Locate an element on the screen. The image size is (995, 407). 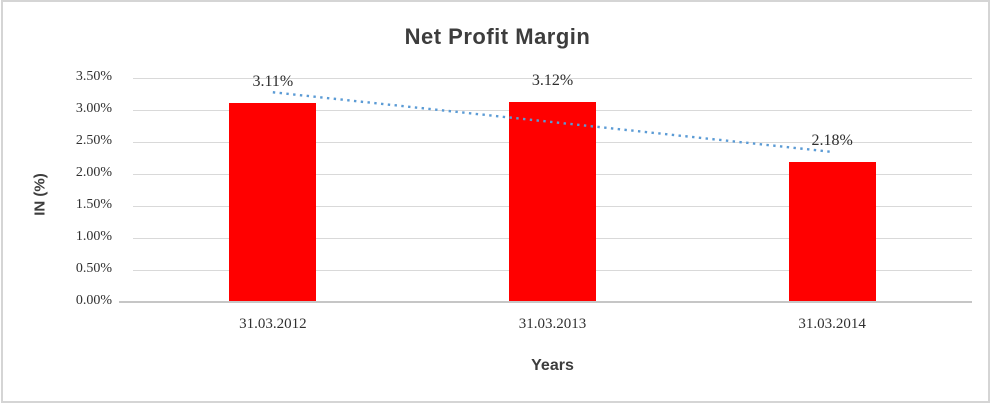
y-tick-label: 1.50% is located at coordinates (93, 204).